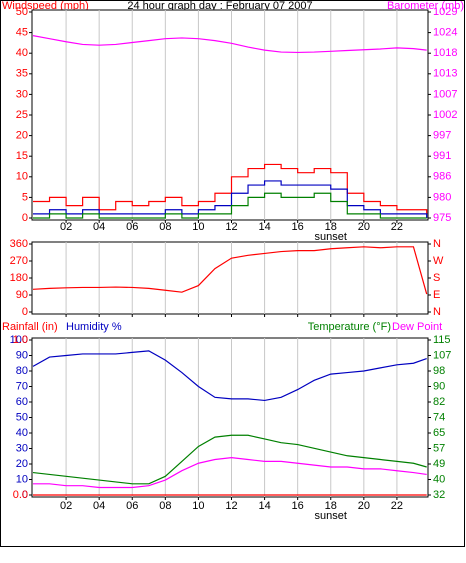 The image size is (466, 563). Describe the element at coordinates (19, 261) in the screenshot. I see `y-tick-label: 270` at that location.